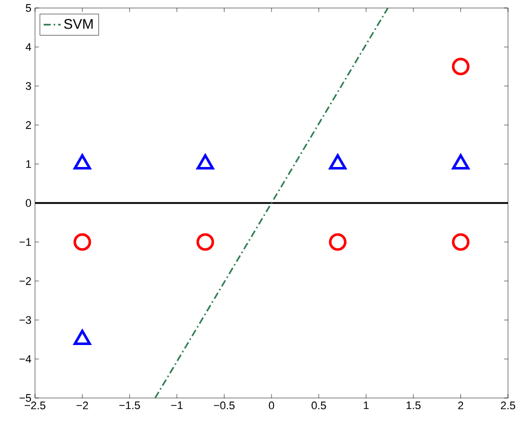 The height and width of the screenshot is (427, 522). What do you see at coordinates (29, 47) in the screenshot?
I see `y-tick-label: 4` at bounding box center [29, 47].